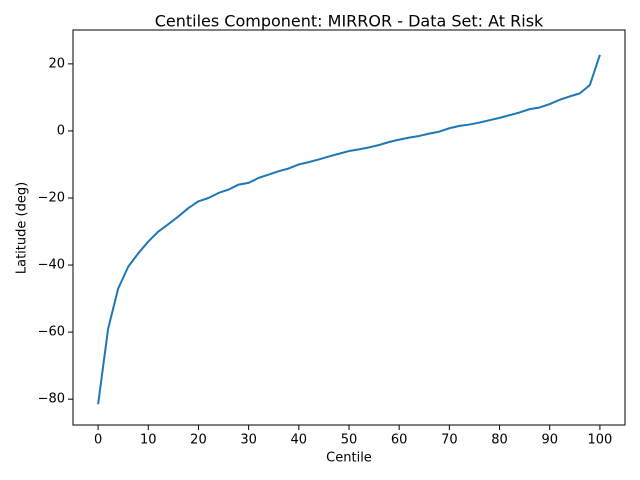 Image resolution: width=640 pixels, height=480 pixels. Describe the element at coordinates (449, 440) in the screenshot. I see `x-tick-label: 70` at that location.